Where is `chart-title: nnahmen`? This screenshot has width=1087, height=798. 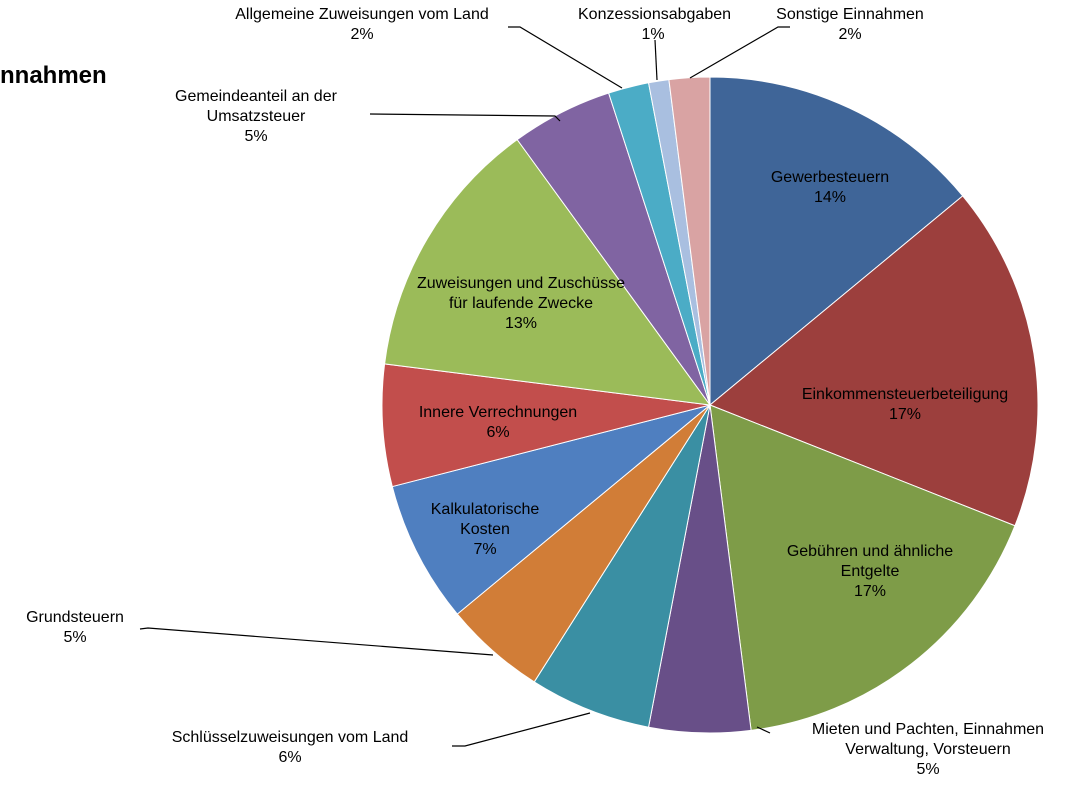
chart-title: nnahmen is located at coordinates (53, 75).